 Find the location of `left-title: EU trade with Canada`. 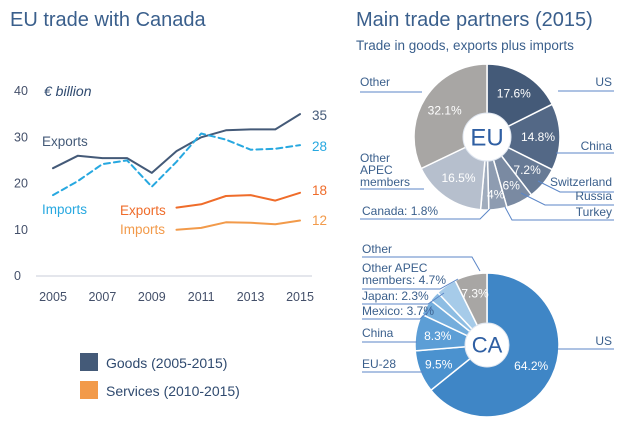

left-title: EU trade with Canada is located at coordinates (108, 20).